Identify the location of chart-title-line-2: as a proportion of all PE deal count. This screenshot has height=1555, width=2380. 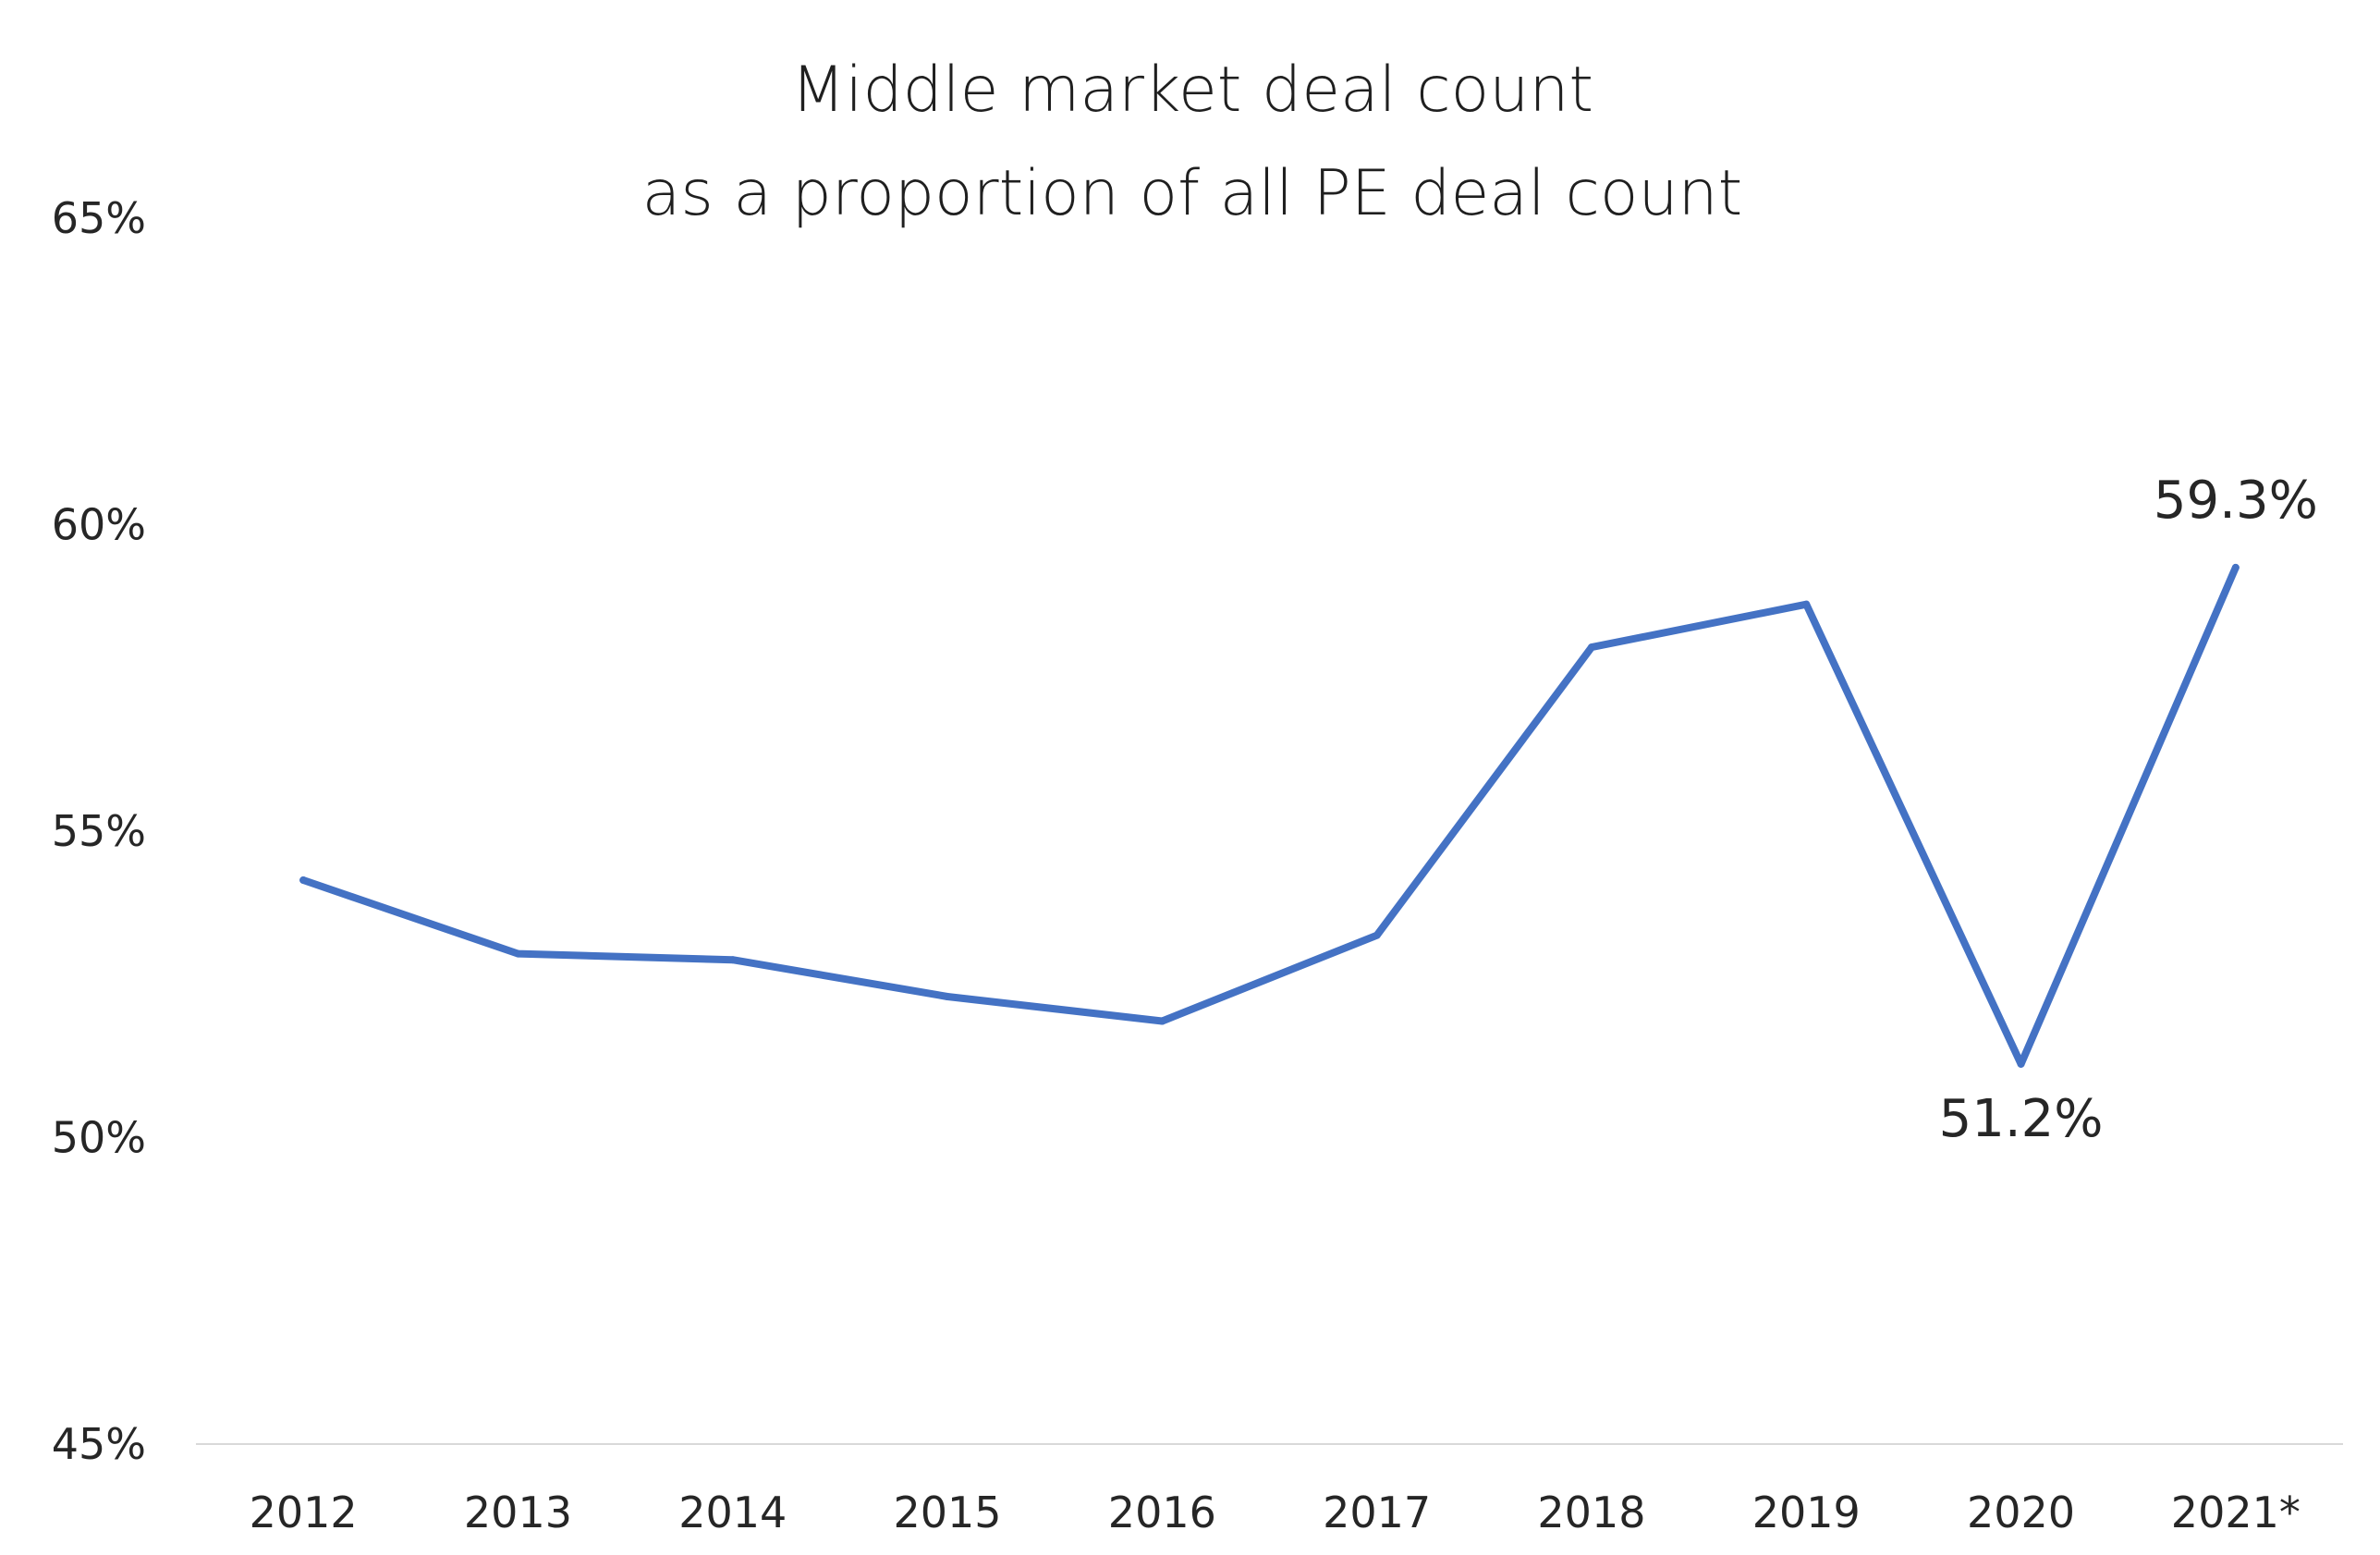
(1192, 193).